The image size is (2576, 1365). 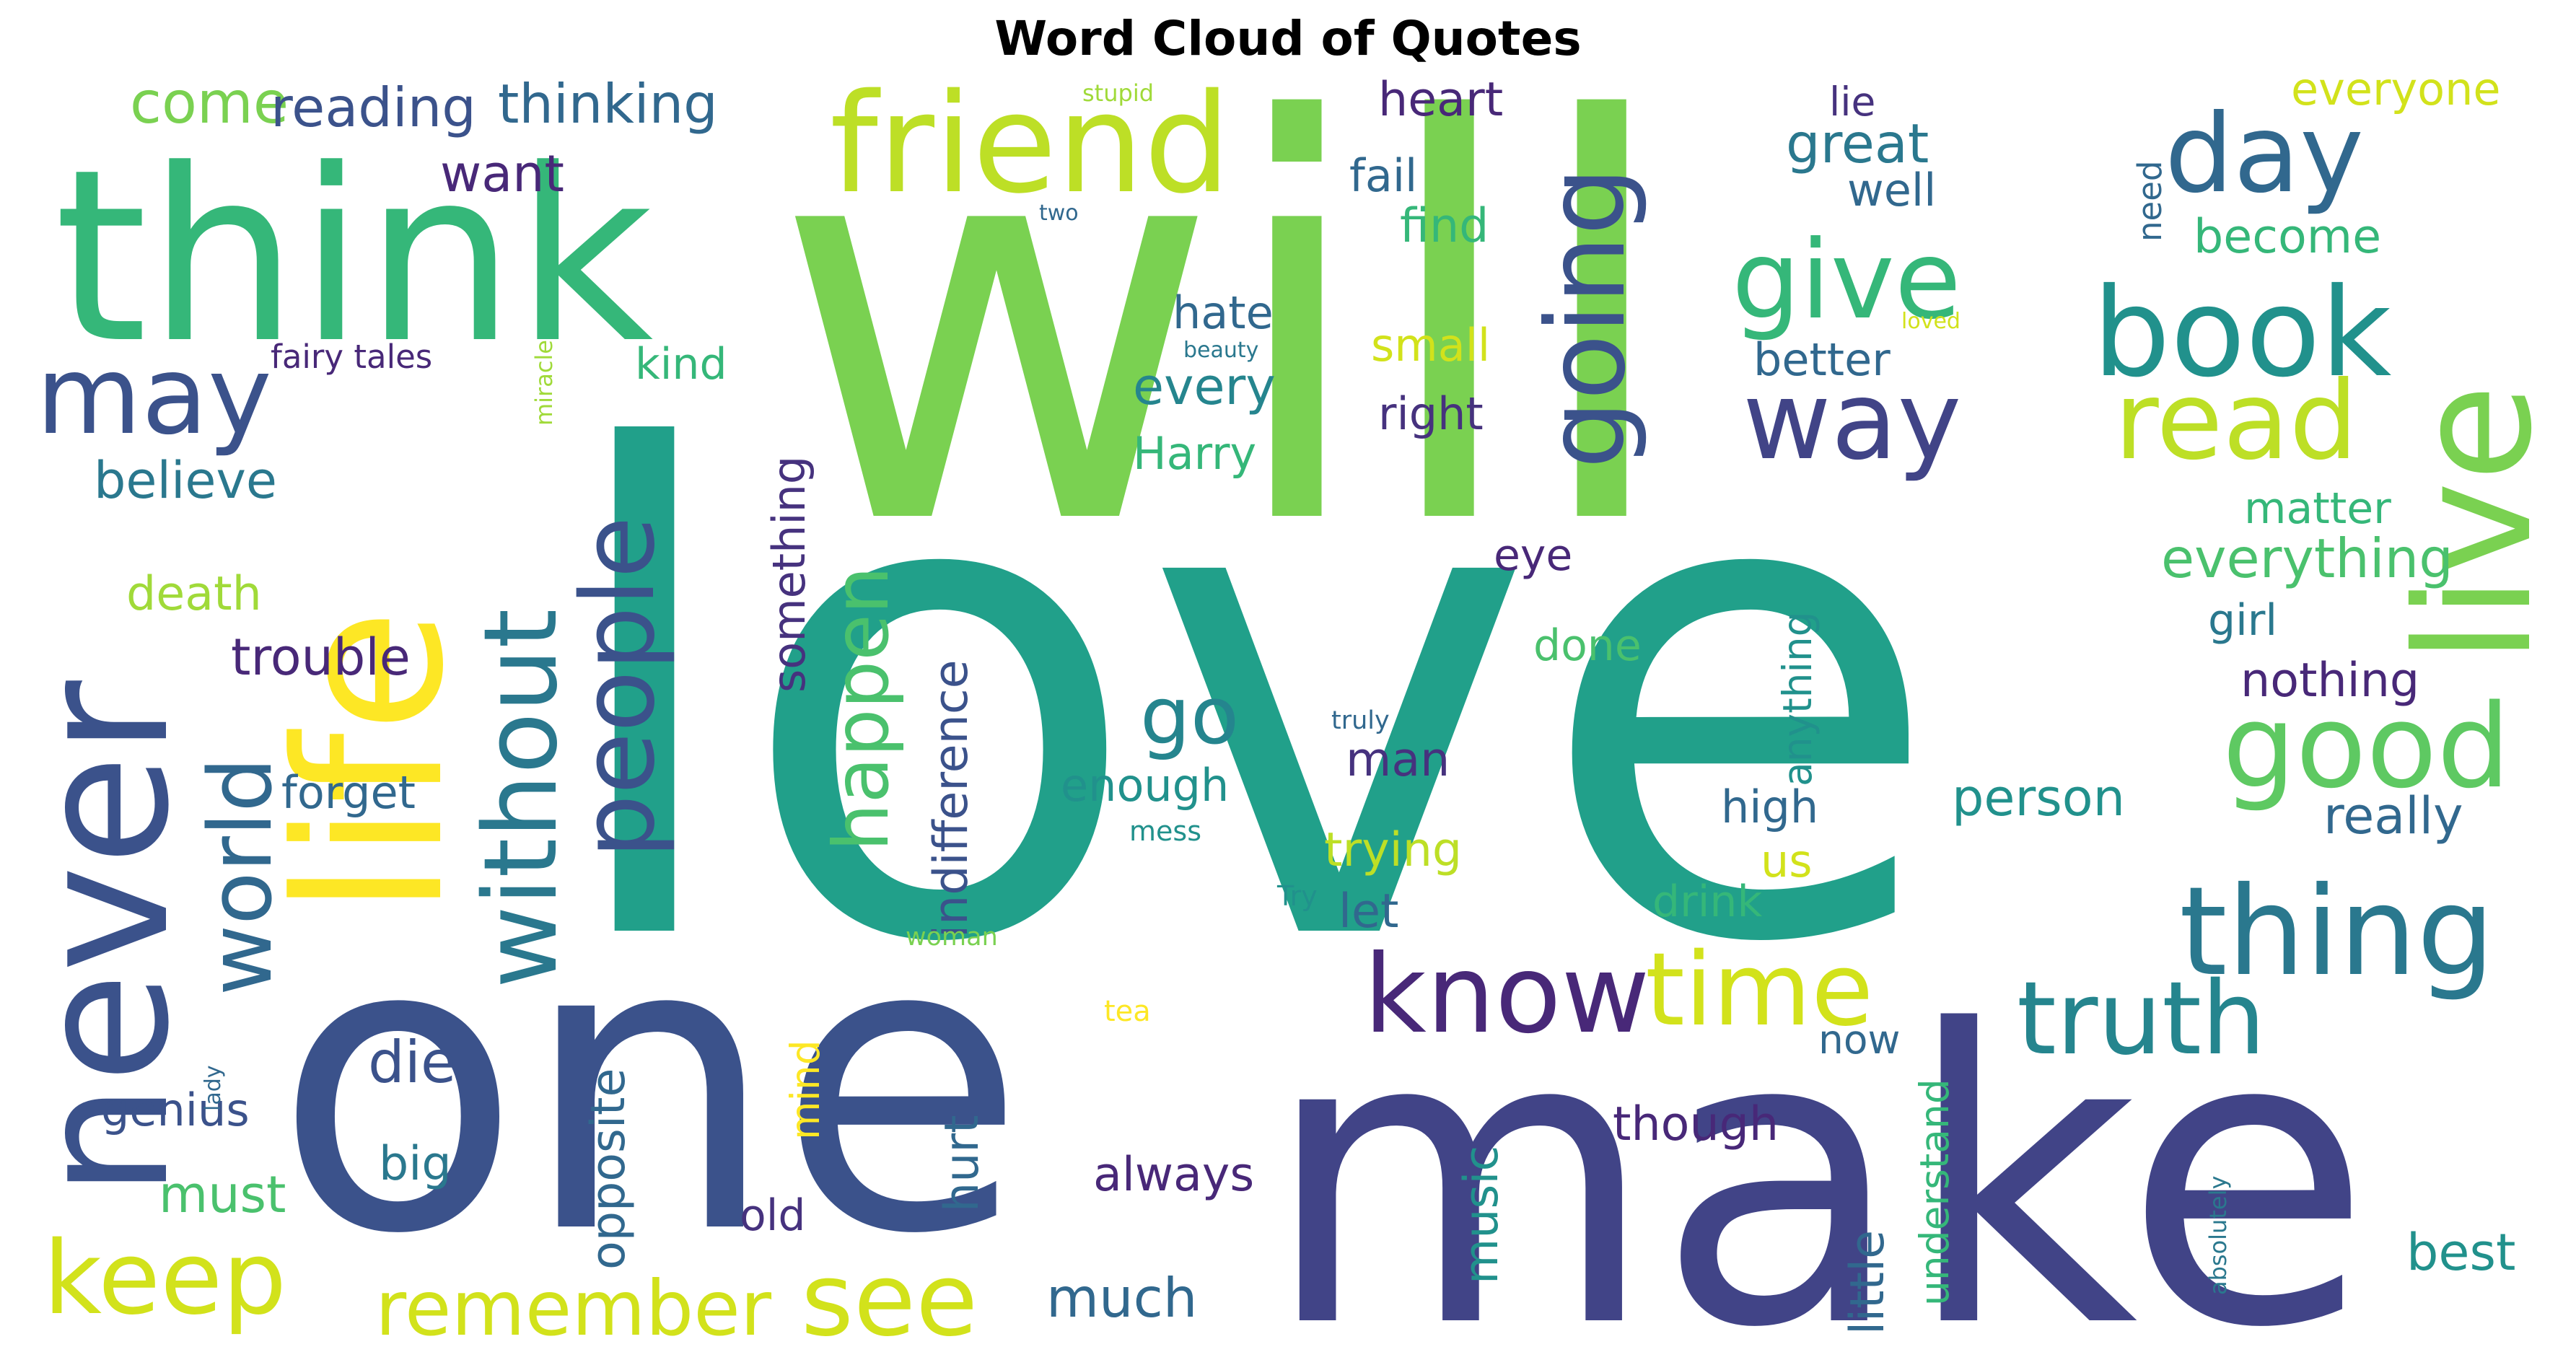 I want to click on word-man: man, so click(x=1398, y=760).